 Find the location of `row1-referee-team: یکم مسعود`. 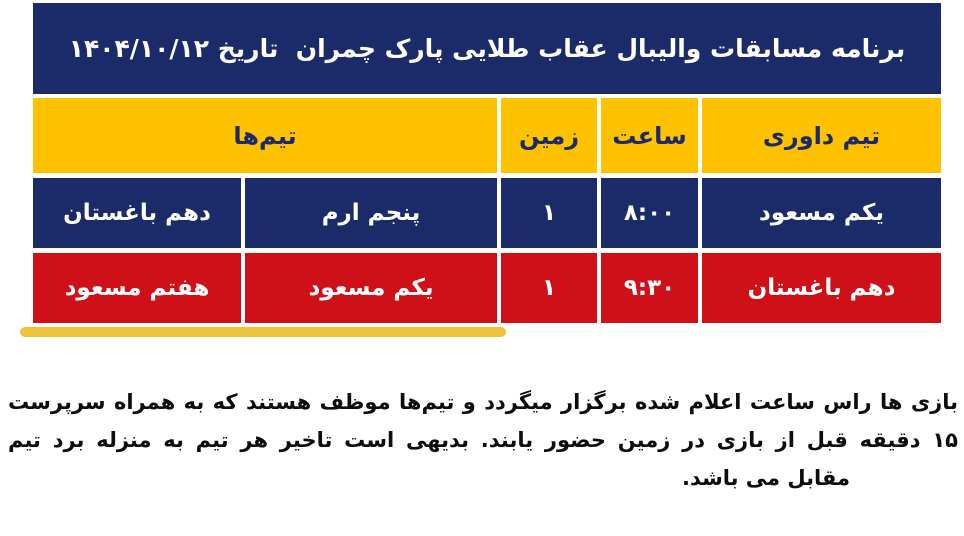

row1-referee-team: یکم مسعود is located at coordinates (821, 213).